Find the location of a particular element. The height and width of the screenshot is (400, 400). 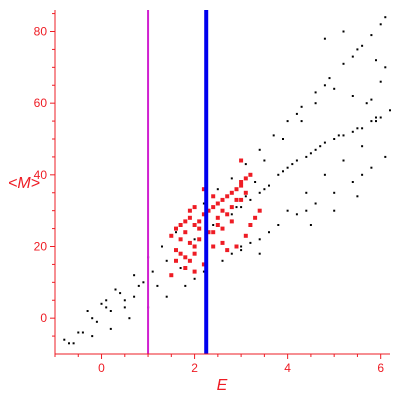

x-axis-title: E is located at coordinates (222, 385).